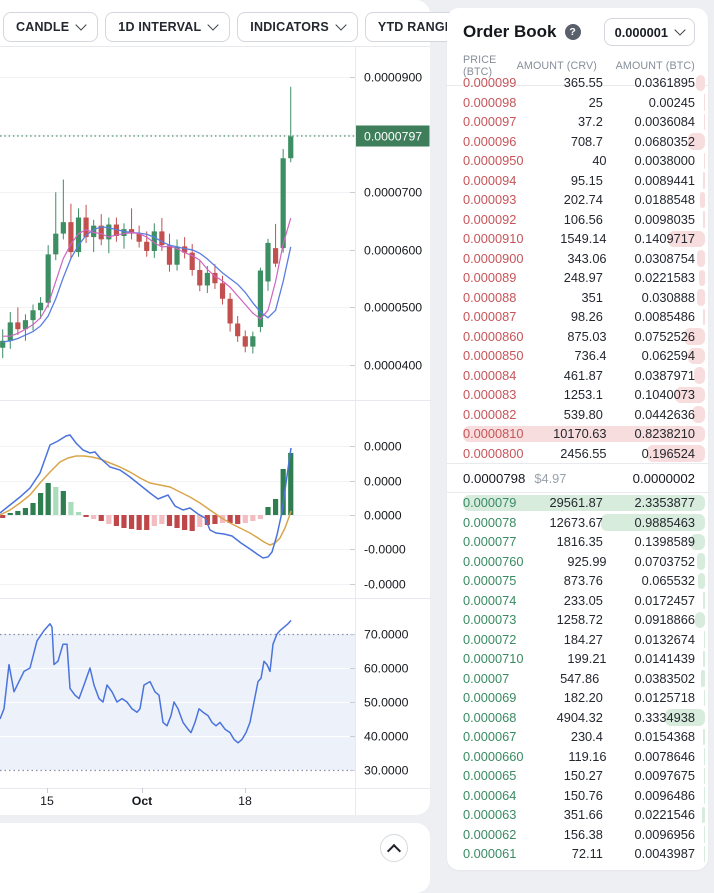 The height and width of the screenshot is (893, 714). I want to click on amount-crv: 351, so click(592, 297).